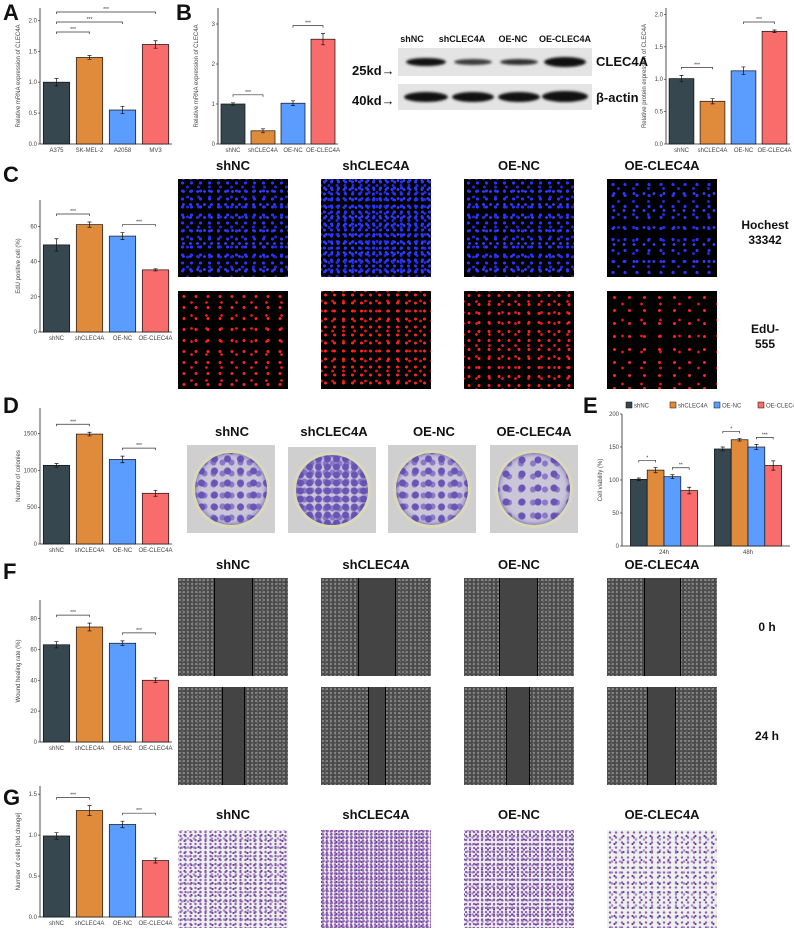 The image size is (794, 931). What do you see at coordinates (19, 851) in the screenshot?
I see `y-axis-label: Number of cells [fold change]` at bounding box center [19, 851].